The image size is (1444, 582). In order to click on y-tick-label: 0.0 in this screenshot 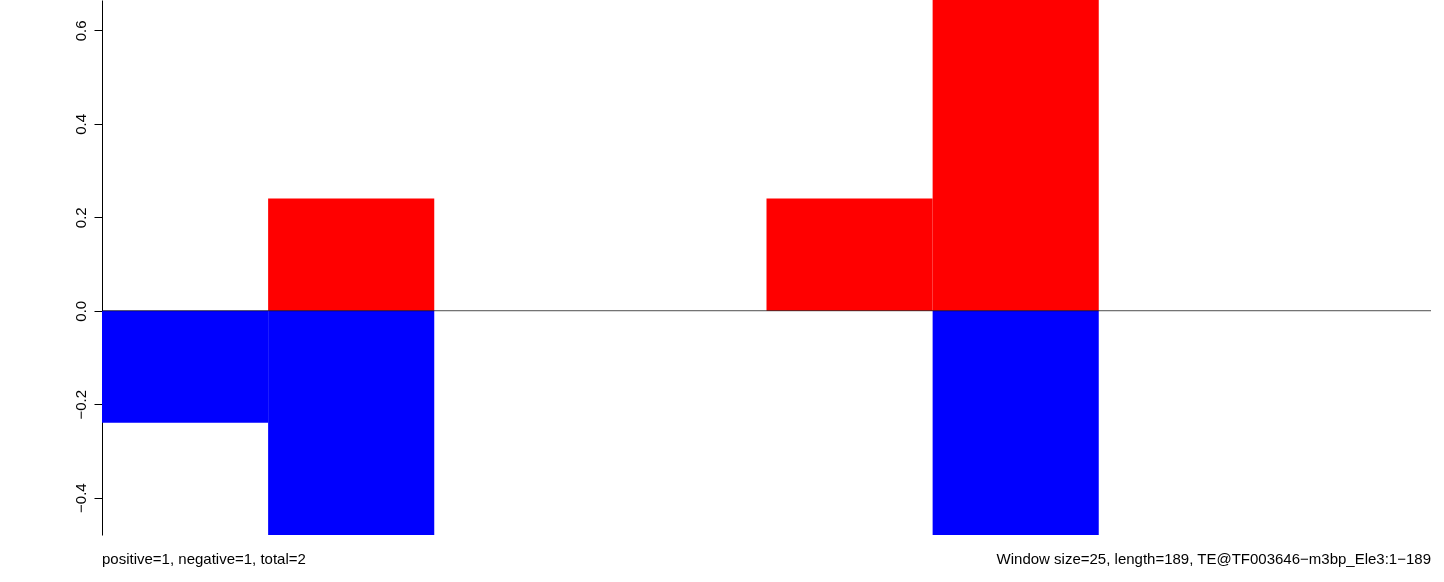, I will do `click(80, 311)`.